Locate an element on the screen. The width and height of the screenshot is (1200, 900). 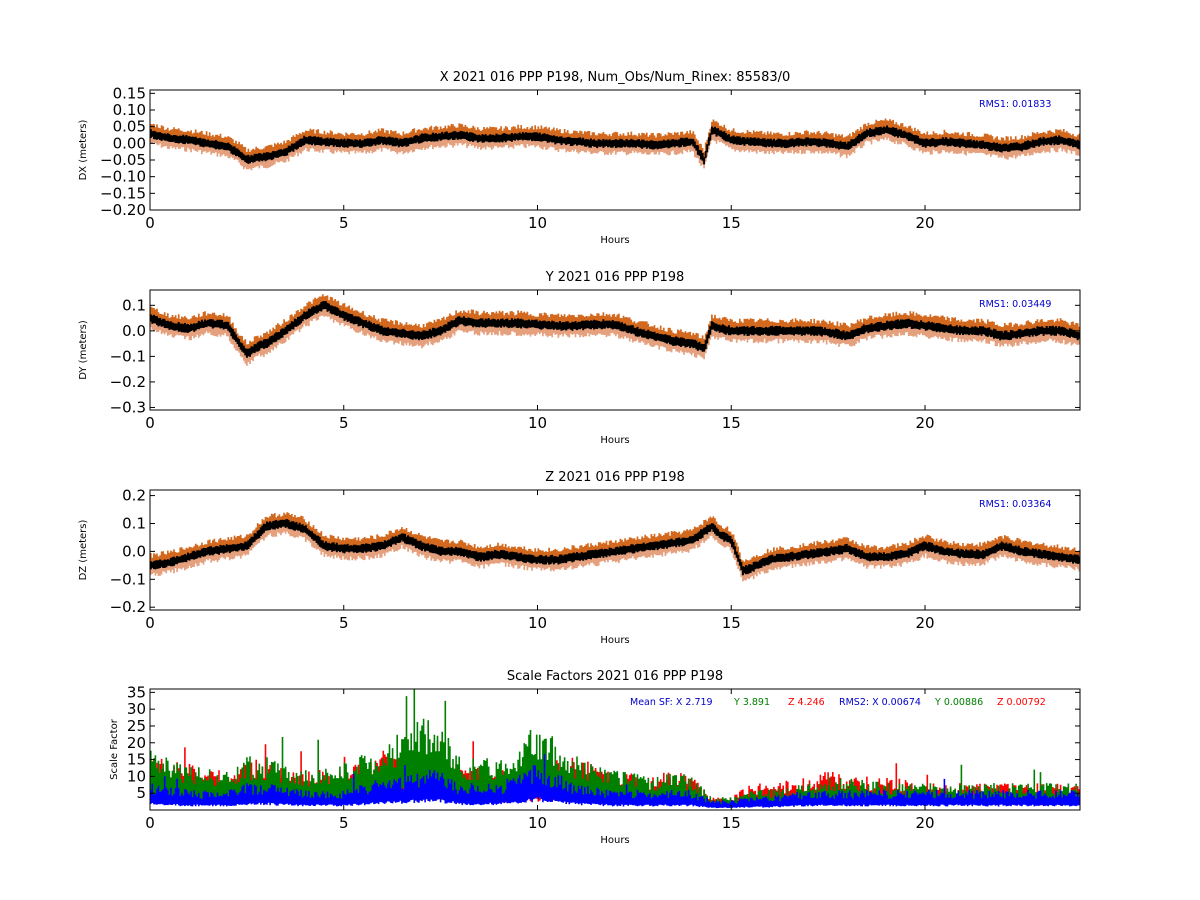
y-axis-label: DZ (meters) is located at coordinates (83, 549).